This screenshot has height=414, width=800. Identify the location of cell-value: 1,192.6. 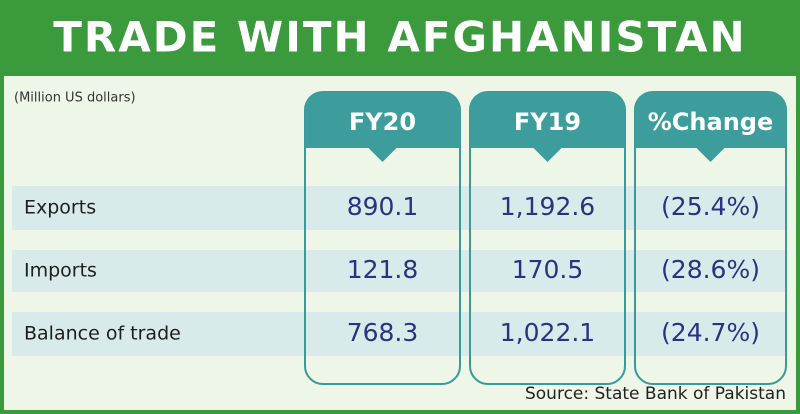
(547, 206).